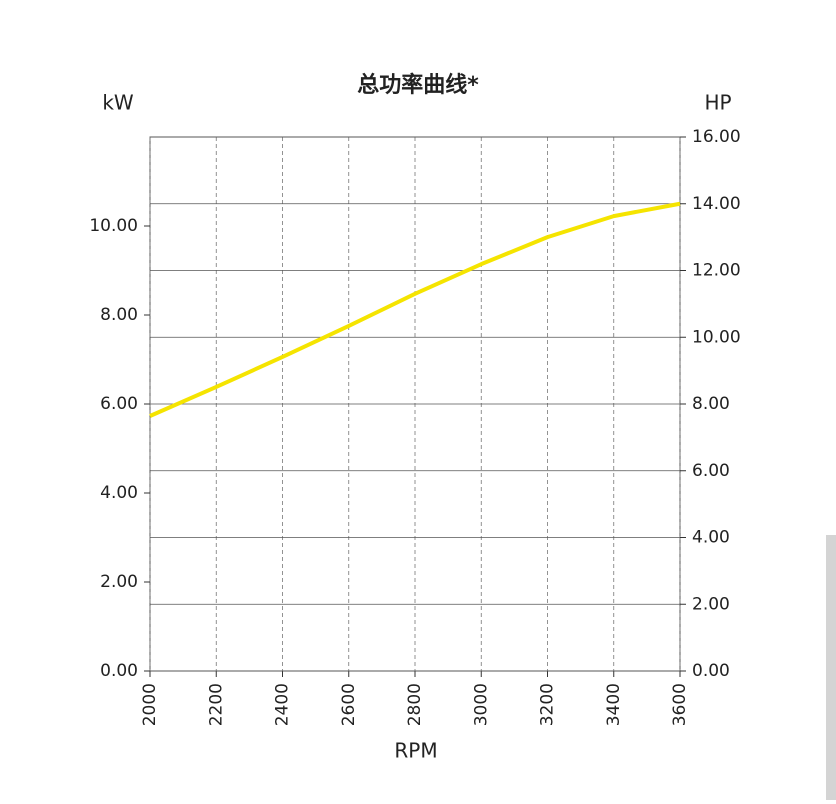  What do you see at coordinates (216, 704) in the screenshot?
I see `x-tick-label: 2200` at bounding box center [216, 704].